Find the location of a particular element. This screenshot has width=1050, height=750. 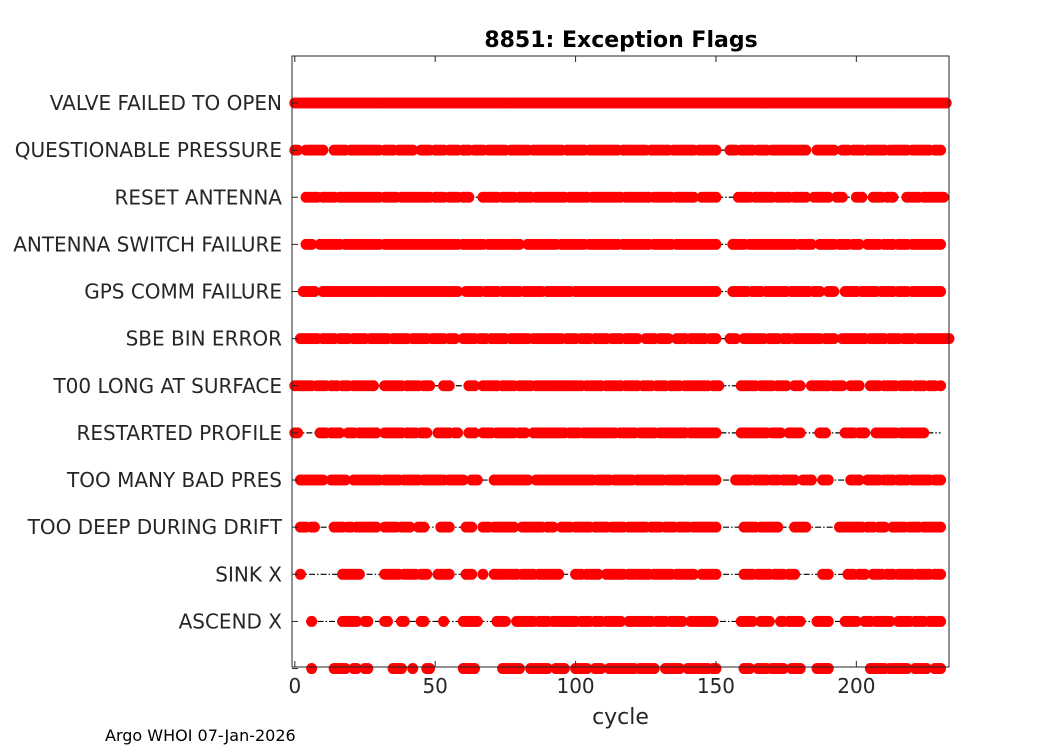

y-tick-label: RESTARTED PROFILE is located at coordinates (179, 433).